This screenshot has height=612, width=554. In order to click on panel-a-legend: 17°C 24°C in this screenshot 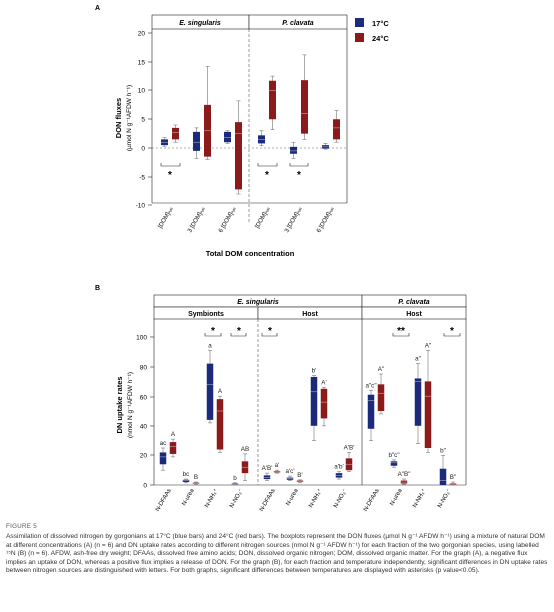, I will do `click(372, 30)`.